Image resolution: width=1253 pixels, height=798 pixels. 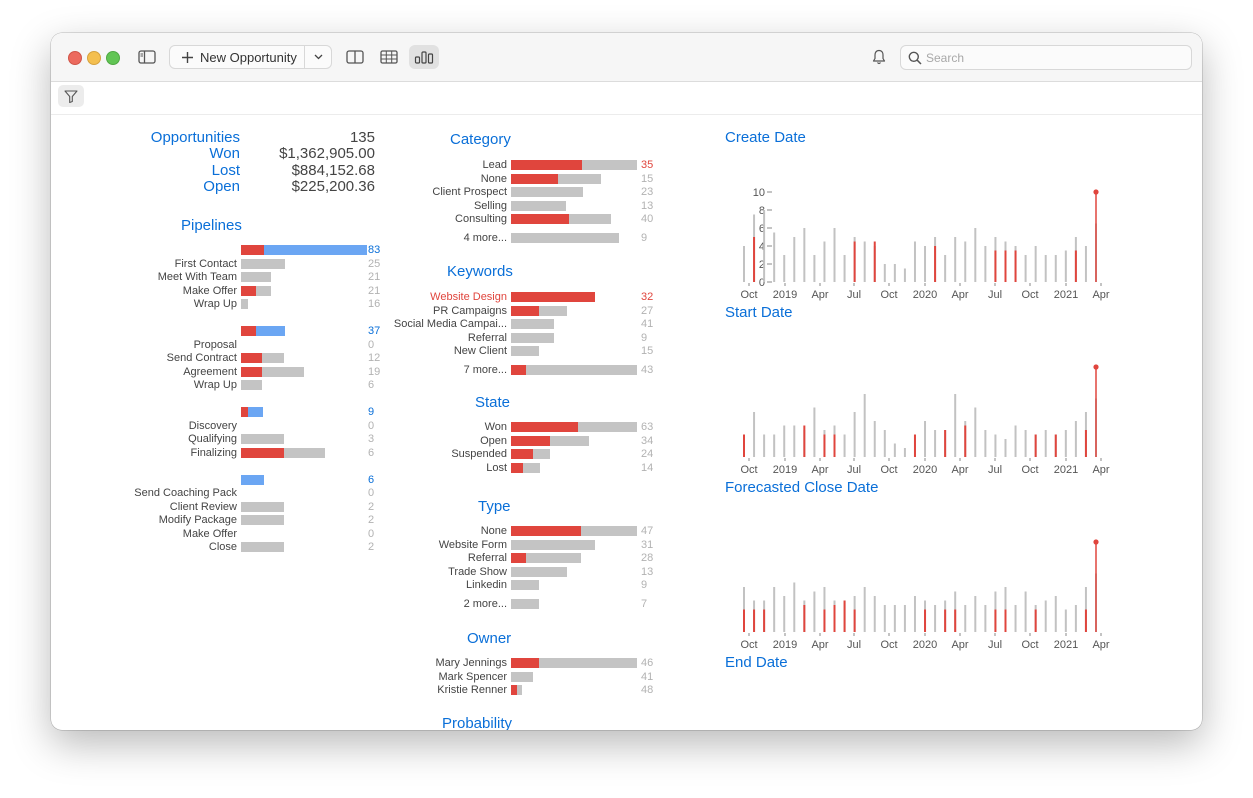 What do you see at coordinates (496, 467) in the screenshot?
I see `state-label: Lost` at bounding box center [496, 467].